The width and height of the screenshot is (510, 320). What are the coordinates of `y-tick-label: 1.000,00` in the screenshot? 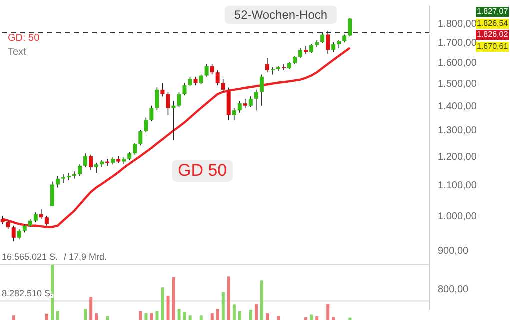 It's located at (458, 216).